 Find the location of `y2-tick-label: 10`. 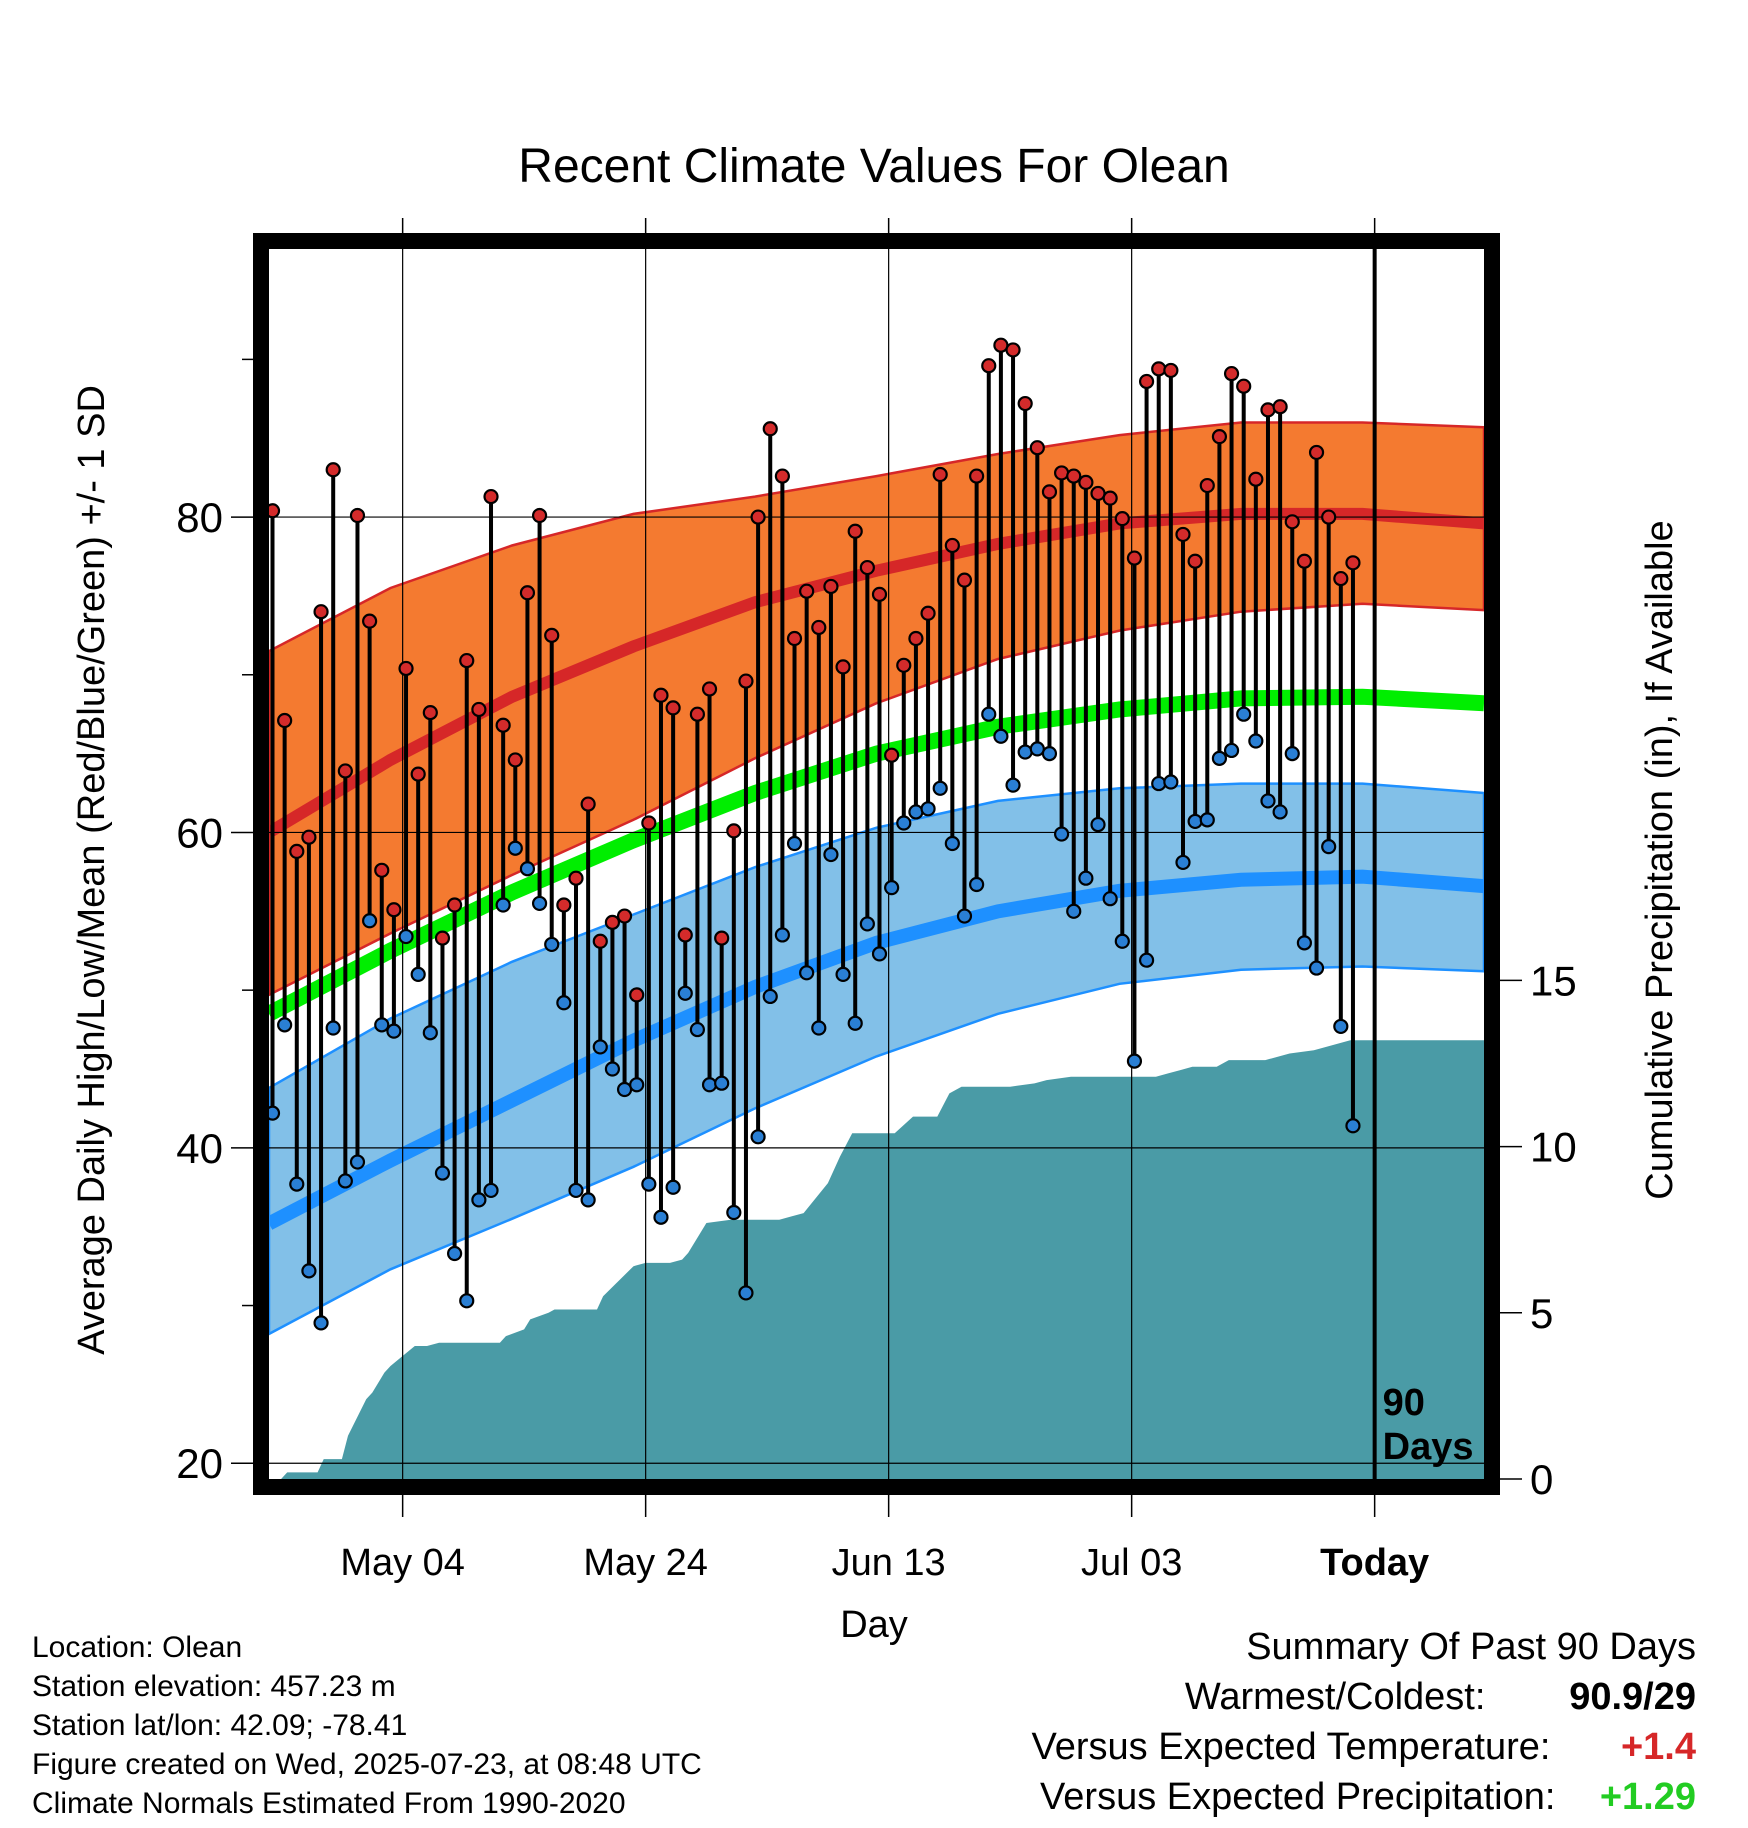

y2-tick-label: 10 is located at coordinates (1553, 1147).